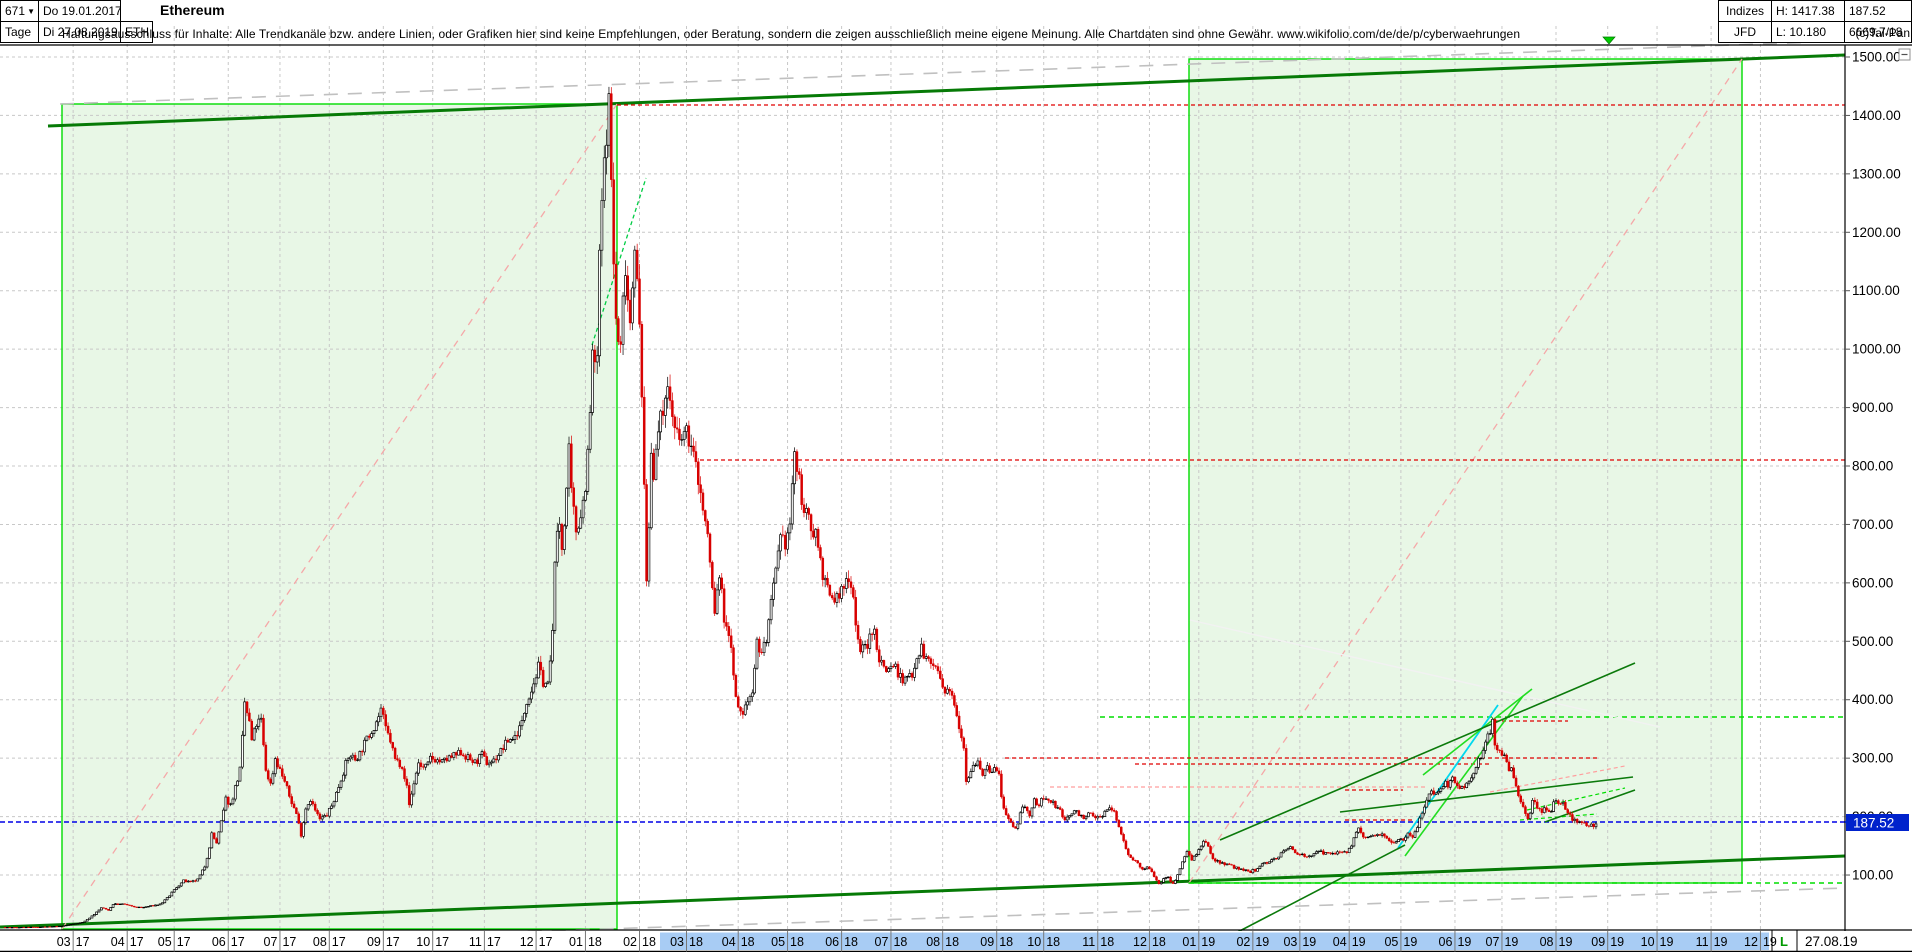 This screenshot has height=952, width=1912. What do you see at coordinates (1745, 32) in the screenshot?
I see `exchange-label-bottom: JFD` at bounding box center [1745, 32].